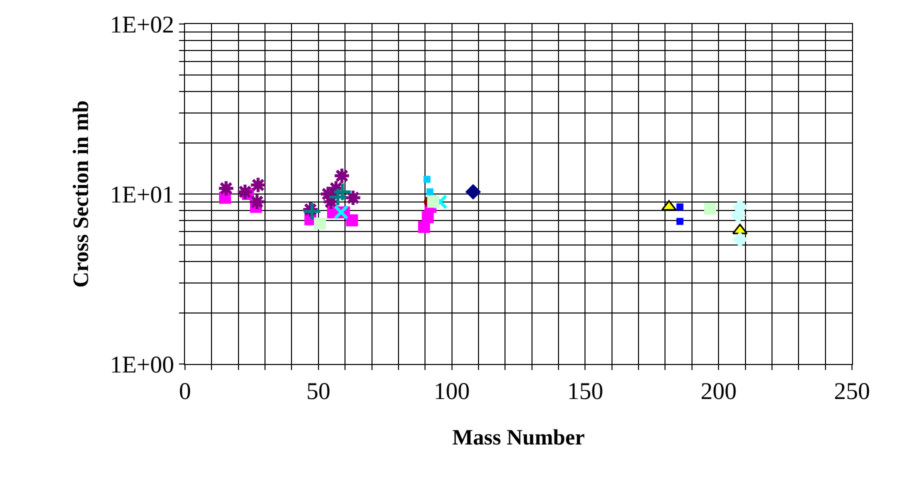 The width and height of the screenshot is (899, 496). What do you see at coordinates (452, 391) in the screenshot?
I see `x-tick-label: 100` at bounding box center [452, 391].